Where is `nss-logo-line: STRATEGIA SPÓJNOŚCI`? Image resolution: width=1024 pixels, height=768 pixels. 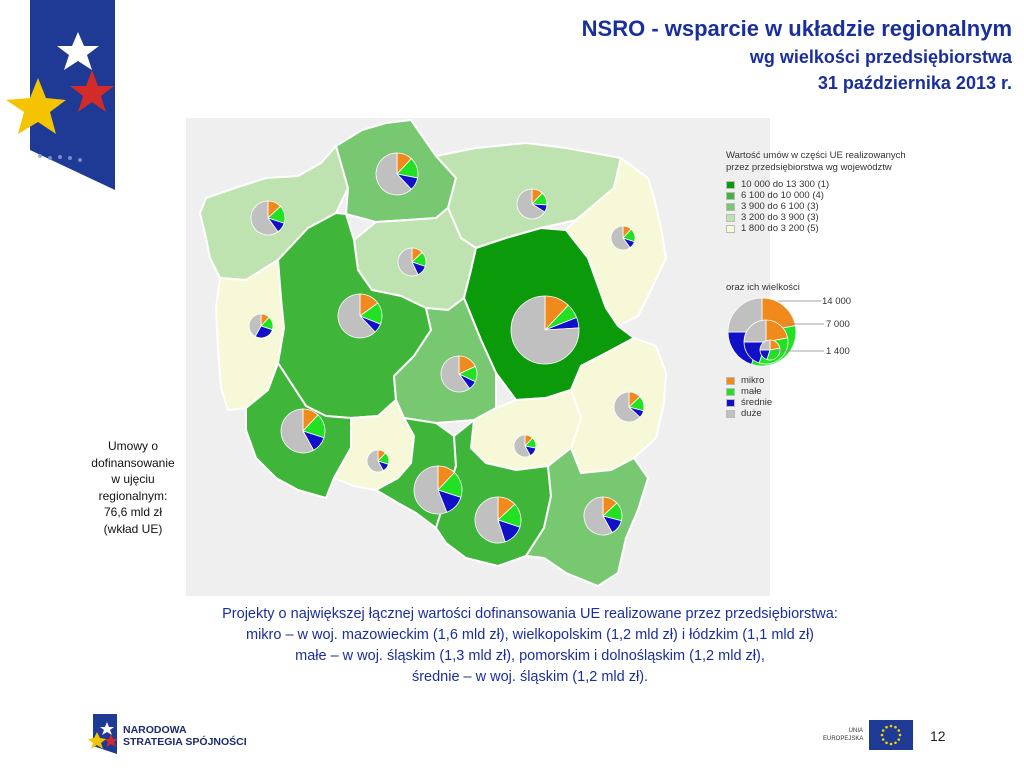
nss-logo-line: STRATEGIA SPÓJNOŚCI is located at coordinates (185, 742).